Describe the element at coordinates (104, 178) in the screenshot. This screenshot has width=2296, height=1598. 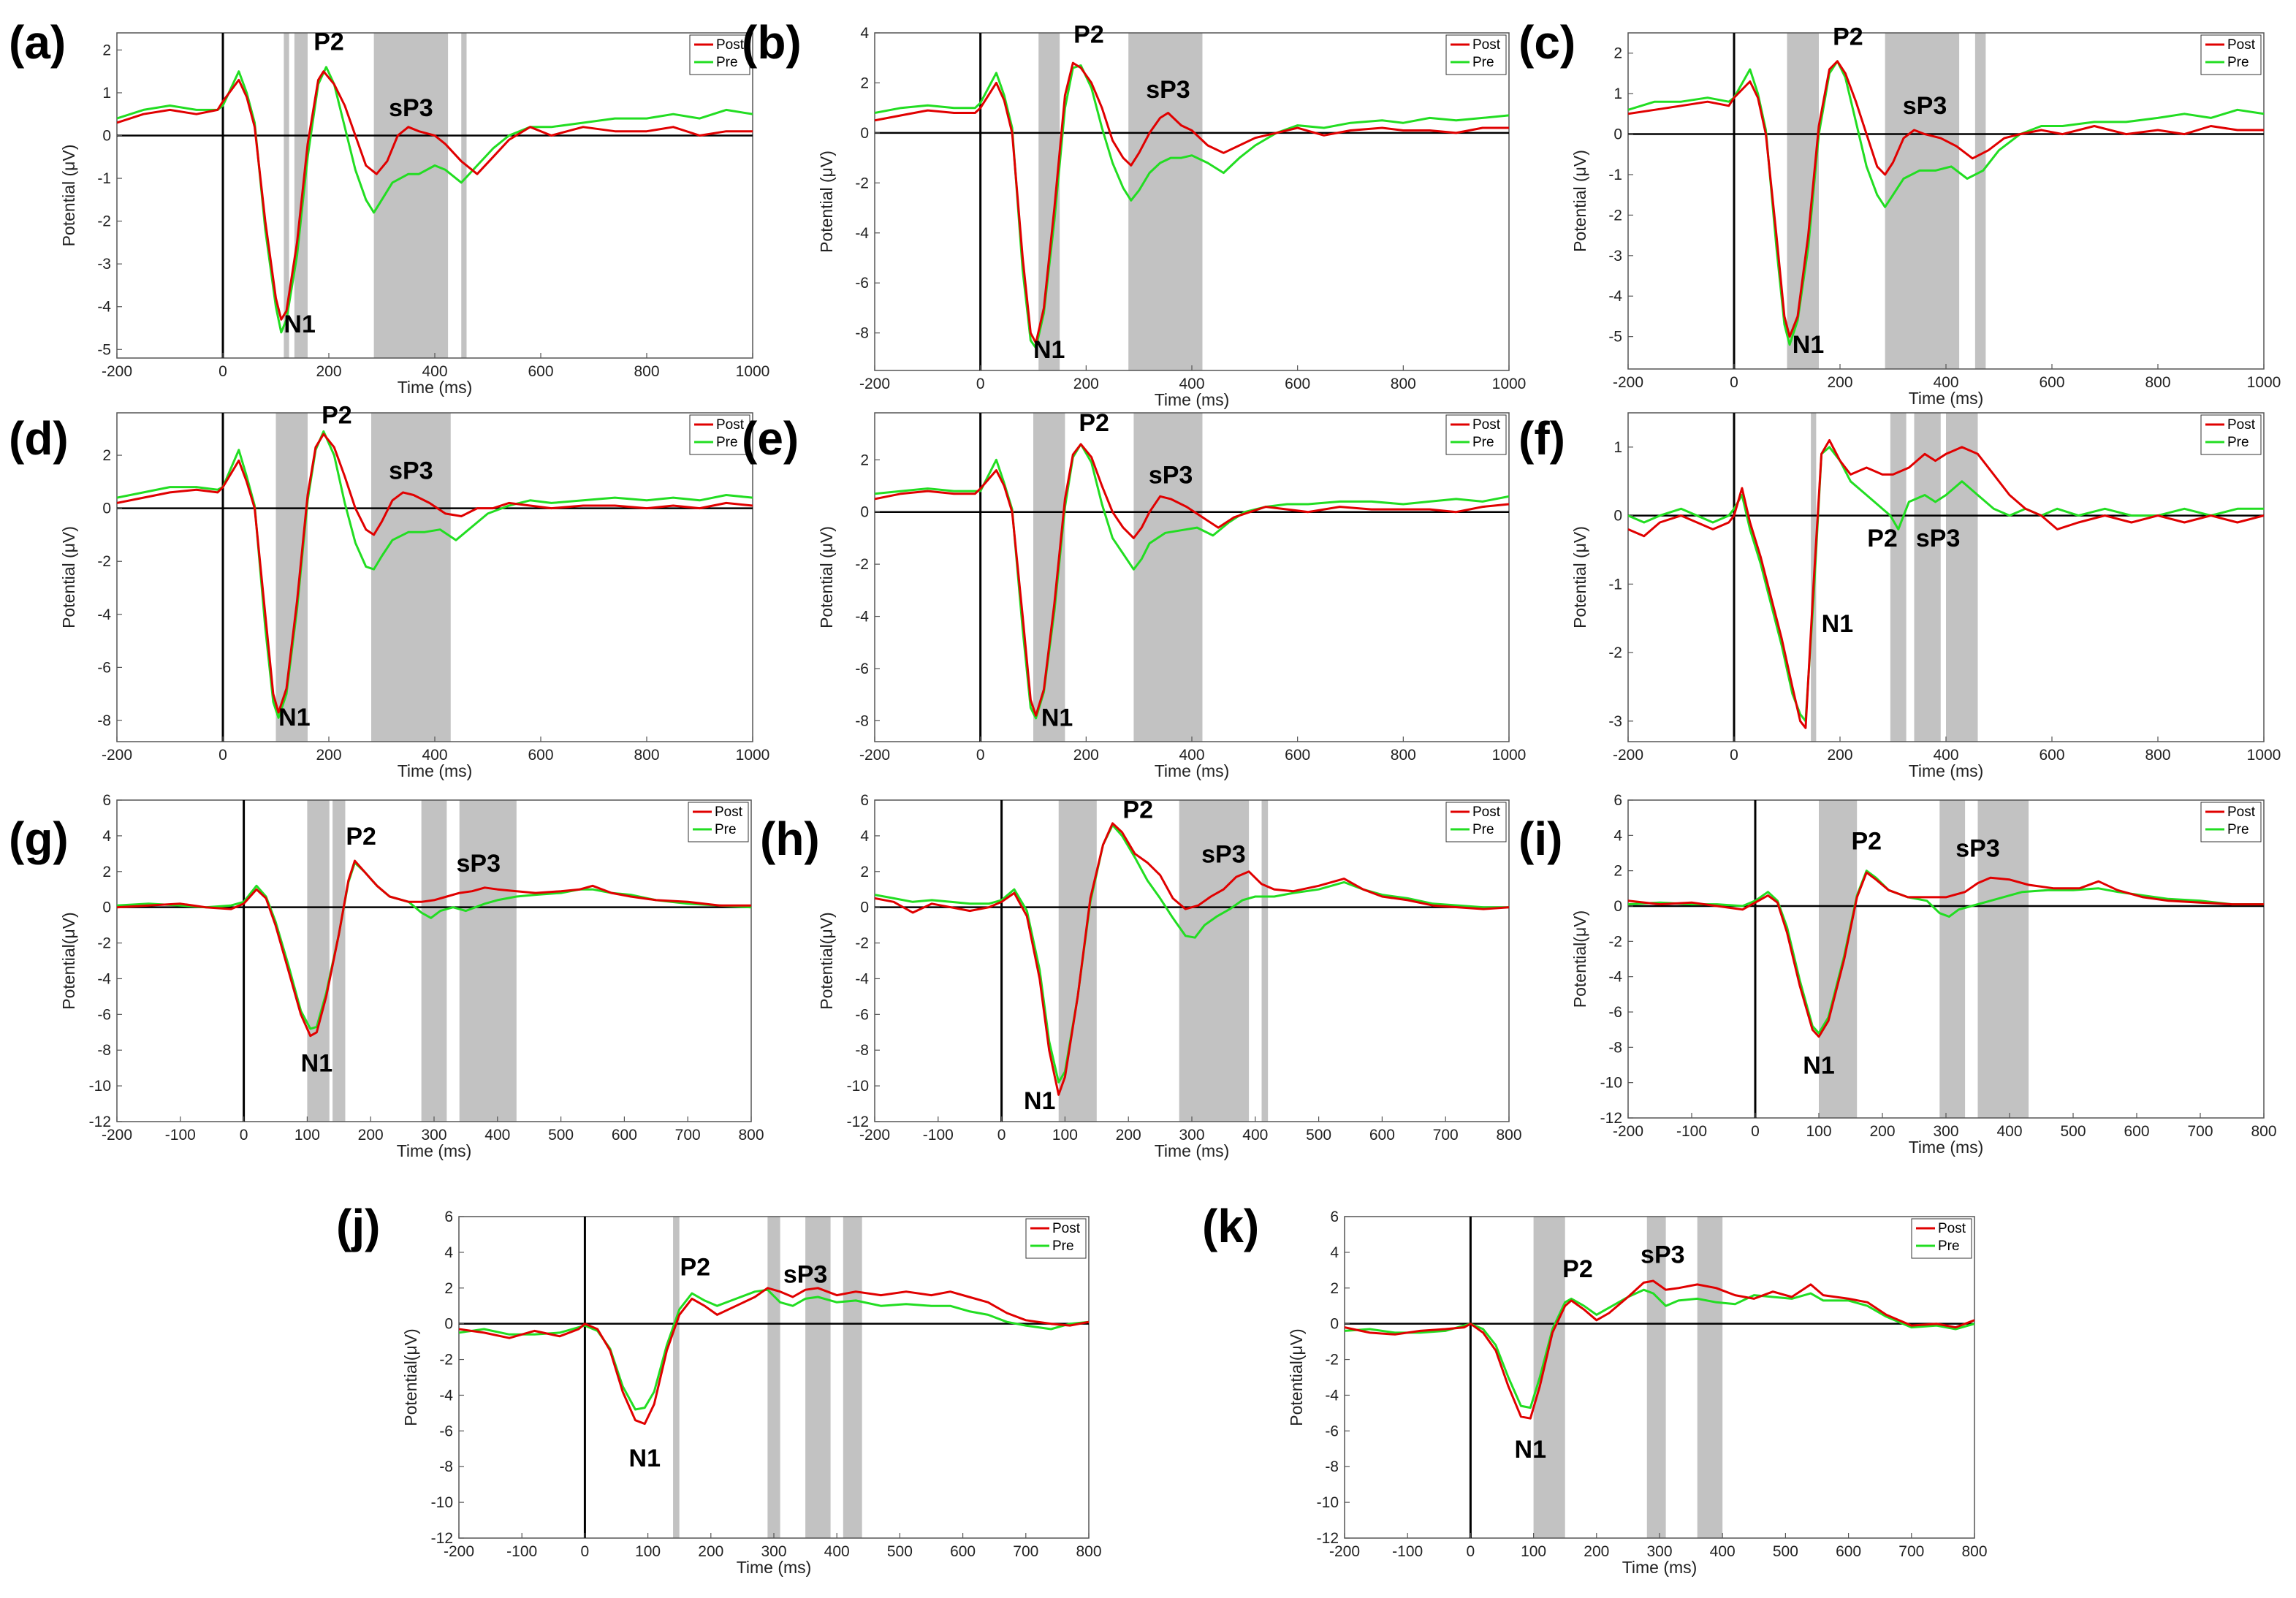
I see `y-tick-label: -1` at that location.